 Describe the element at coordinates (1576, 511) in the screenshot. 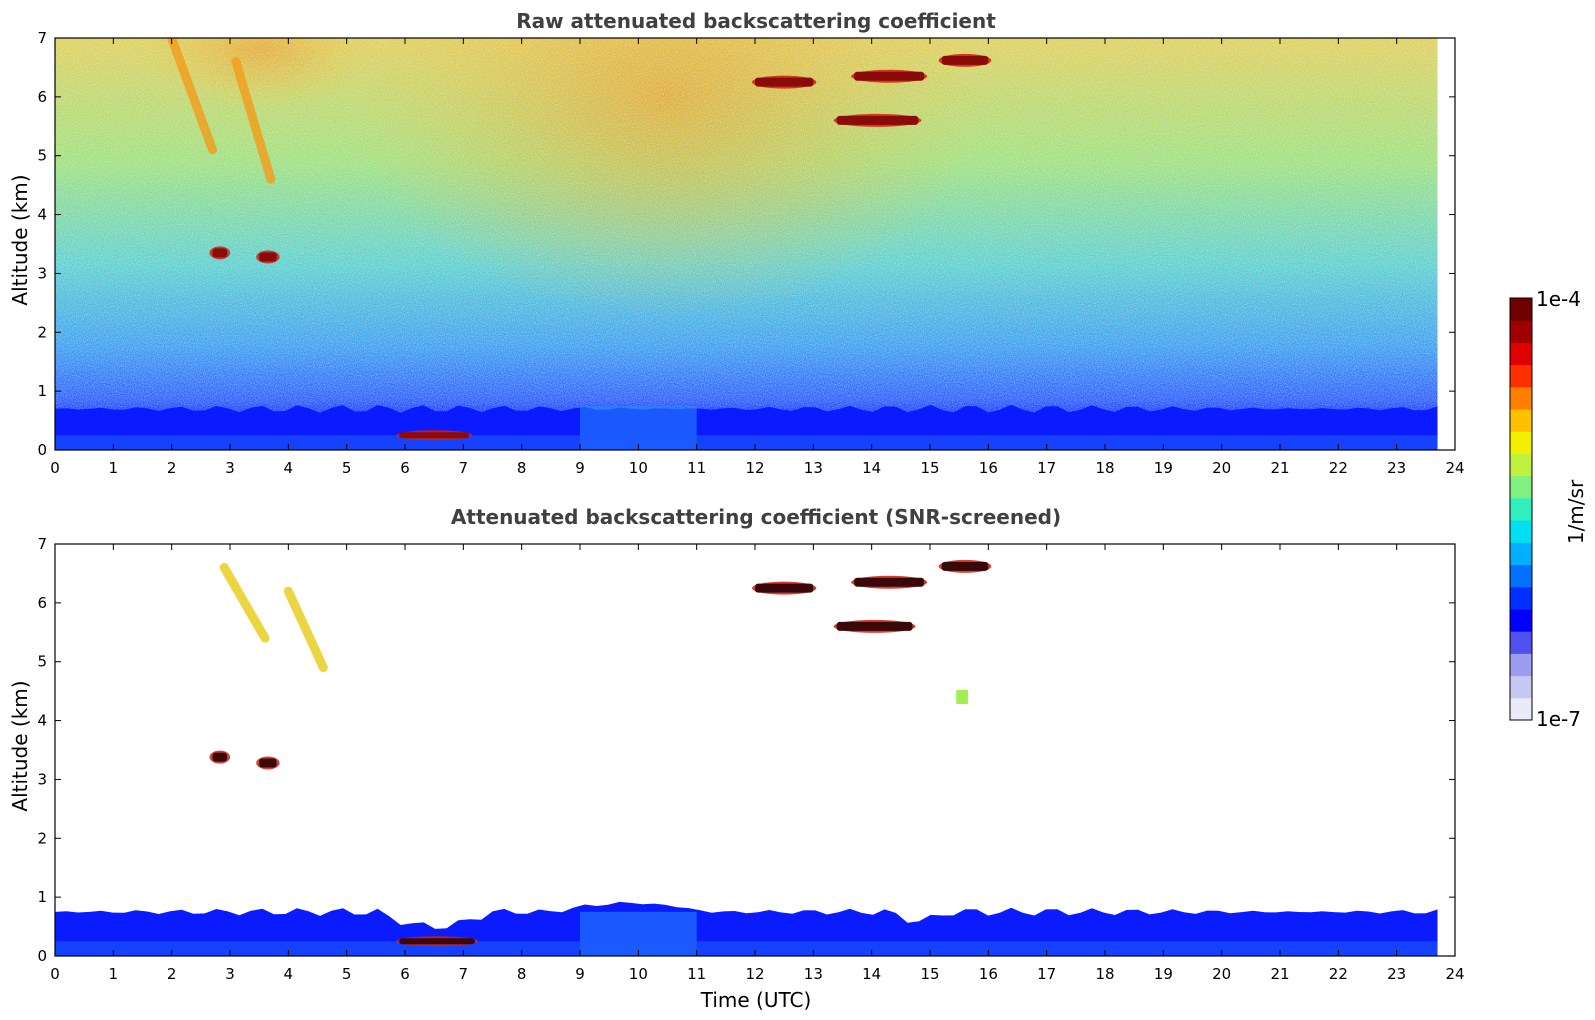

I see `colorbar-unit-label: 1/m/sr` at that location.